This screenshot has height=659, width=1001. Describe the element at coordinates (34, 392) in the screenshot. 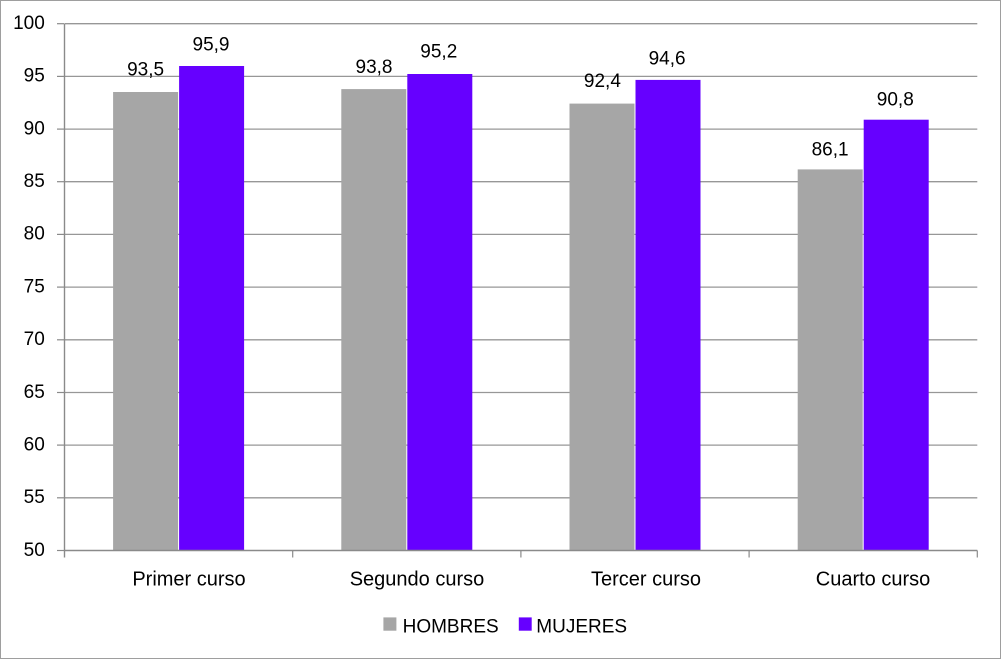

I see `svg-text: 65` at that location.